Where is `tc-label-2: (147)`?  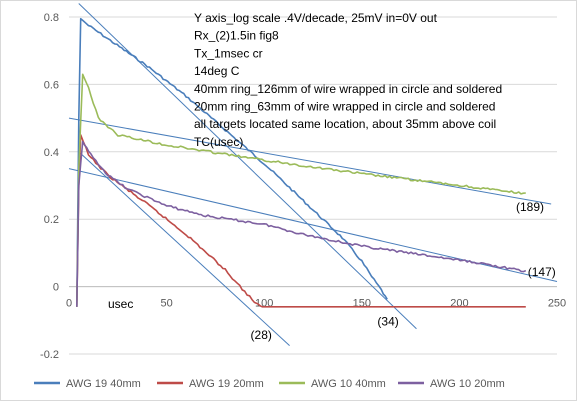 tc-label-2: (147) is located at coordinates (542, 272).